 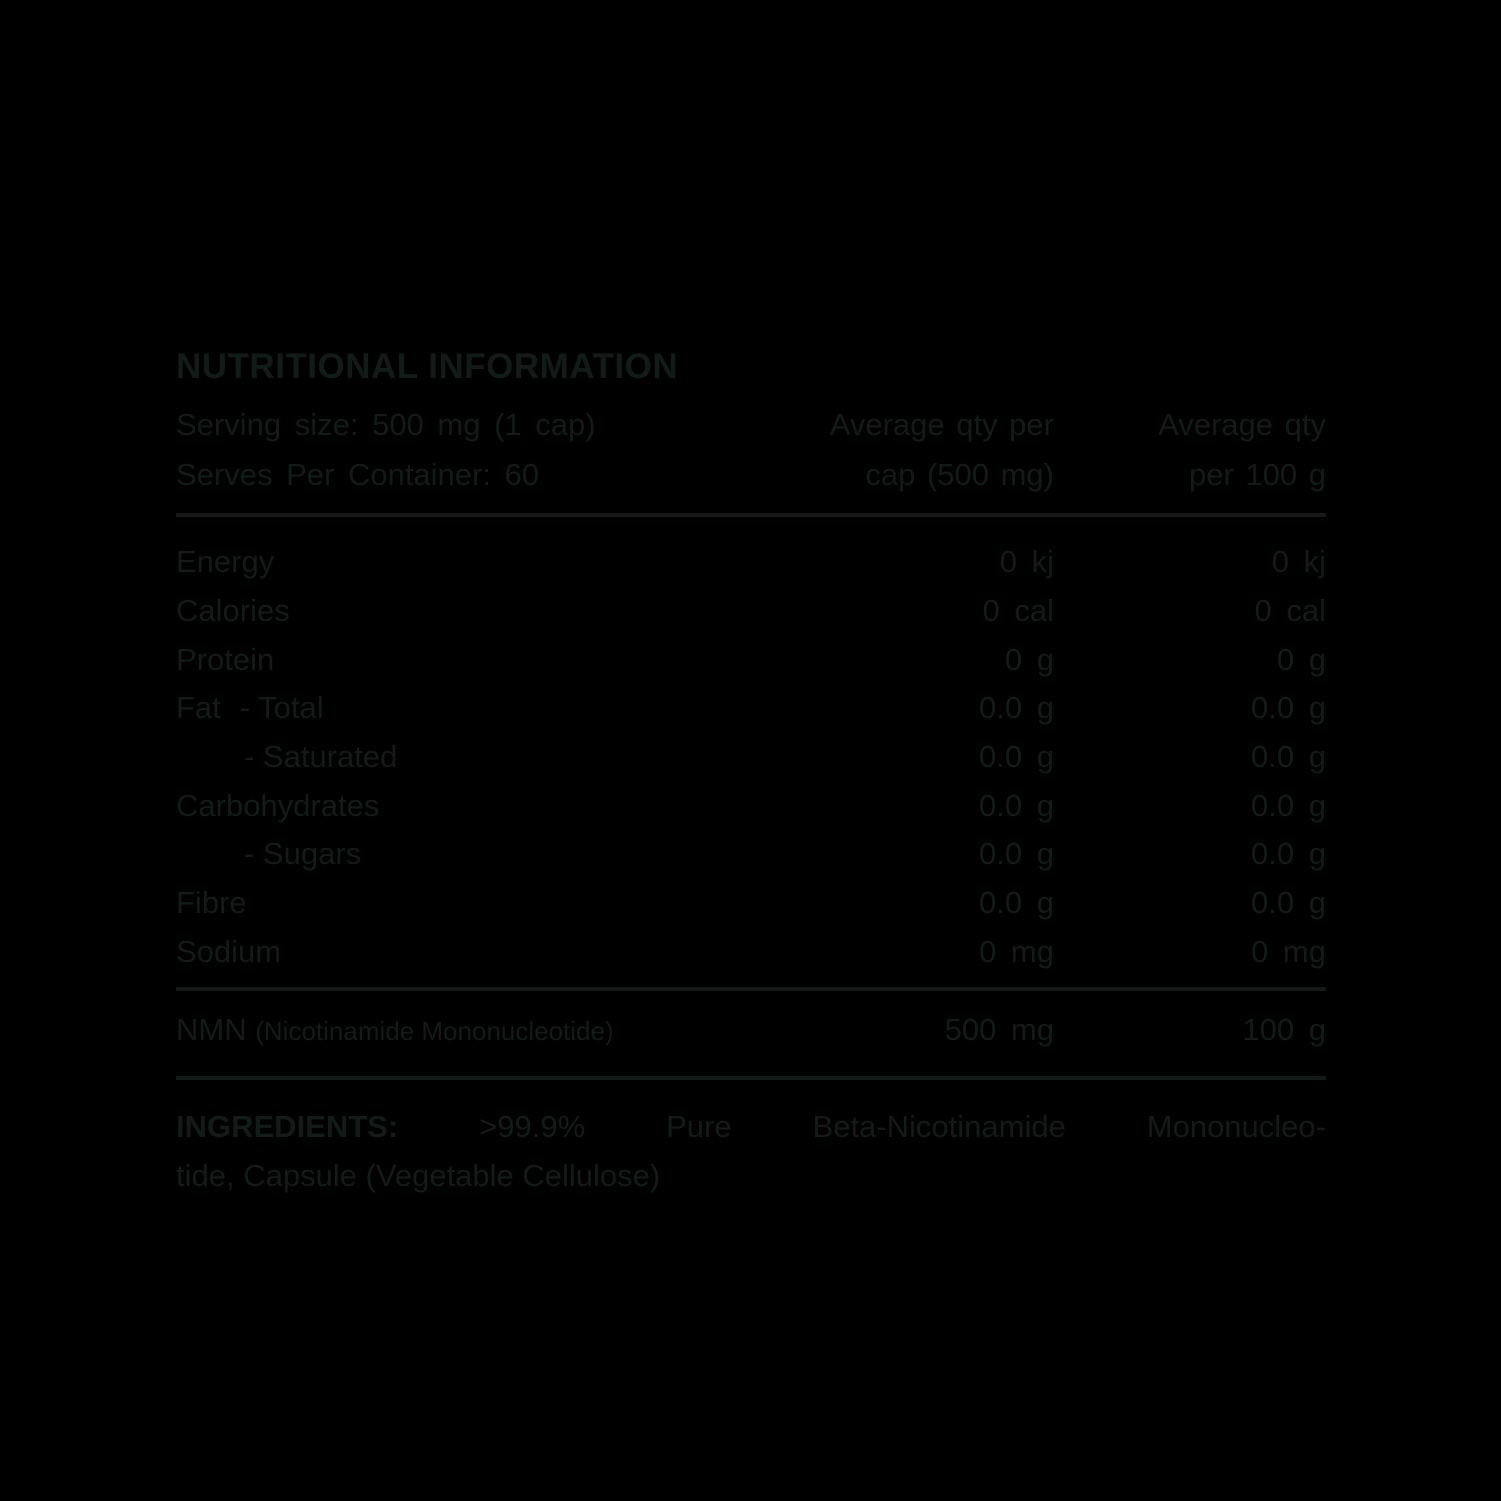 I want to click on divider-middle, so click(x=751, y=989).